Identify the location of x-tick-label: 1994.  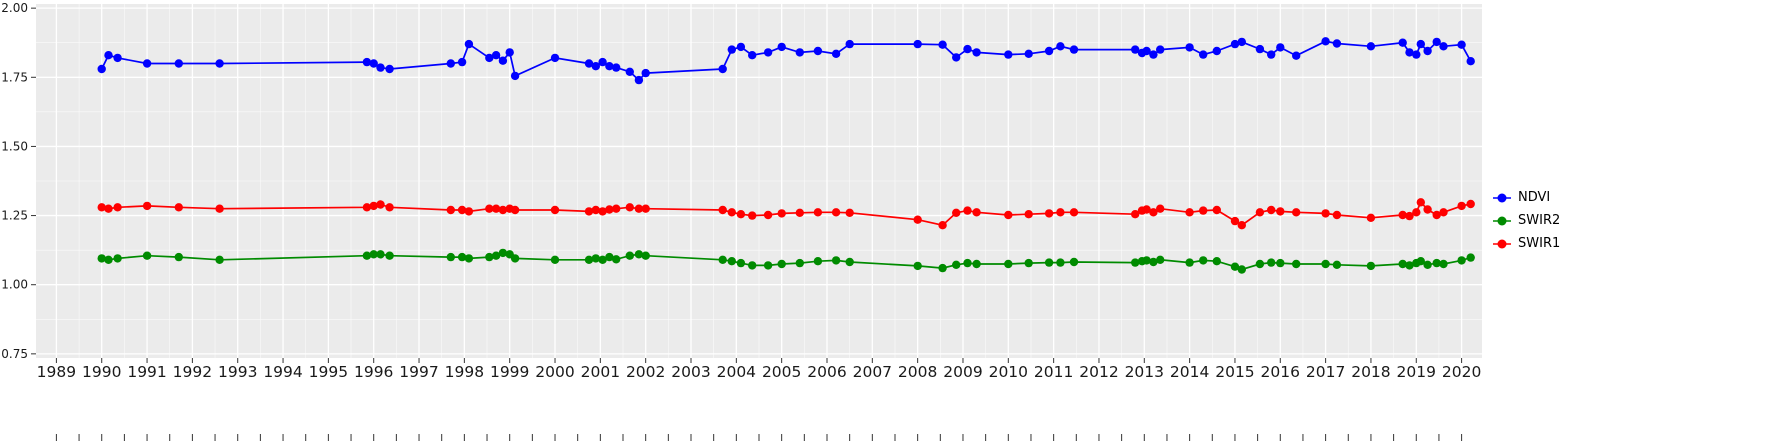
(282, 372).